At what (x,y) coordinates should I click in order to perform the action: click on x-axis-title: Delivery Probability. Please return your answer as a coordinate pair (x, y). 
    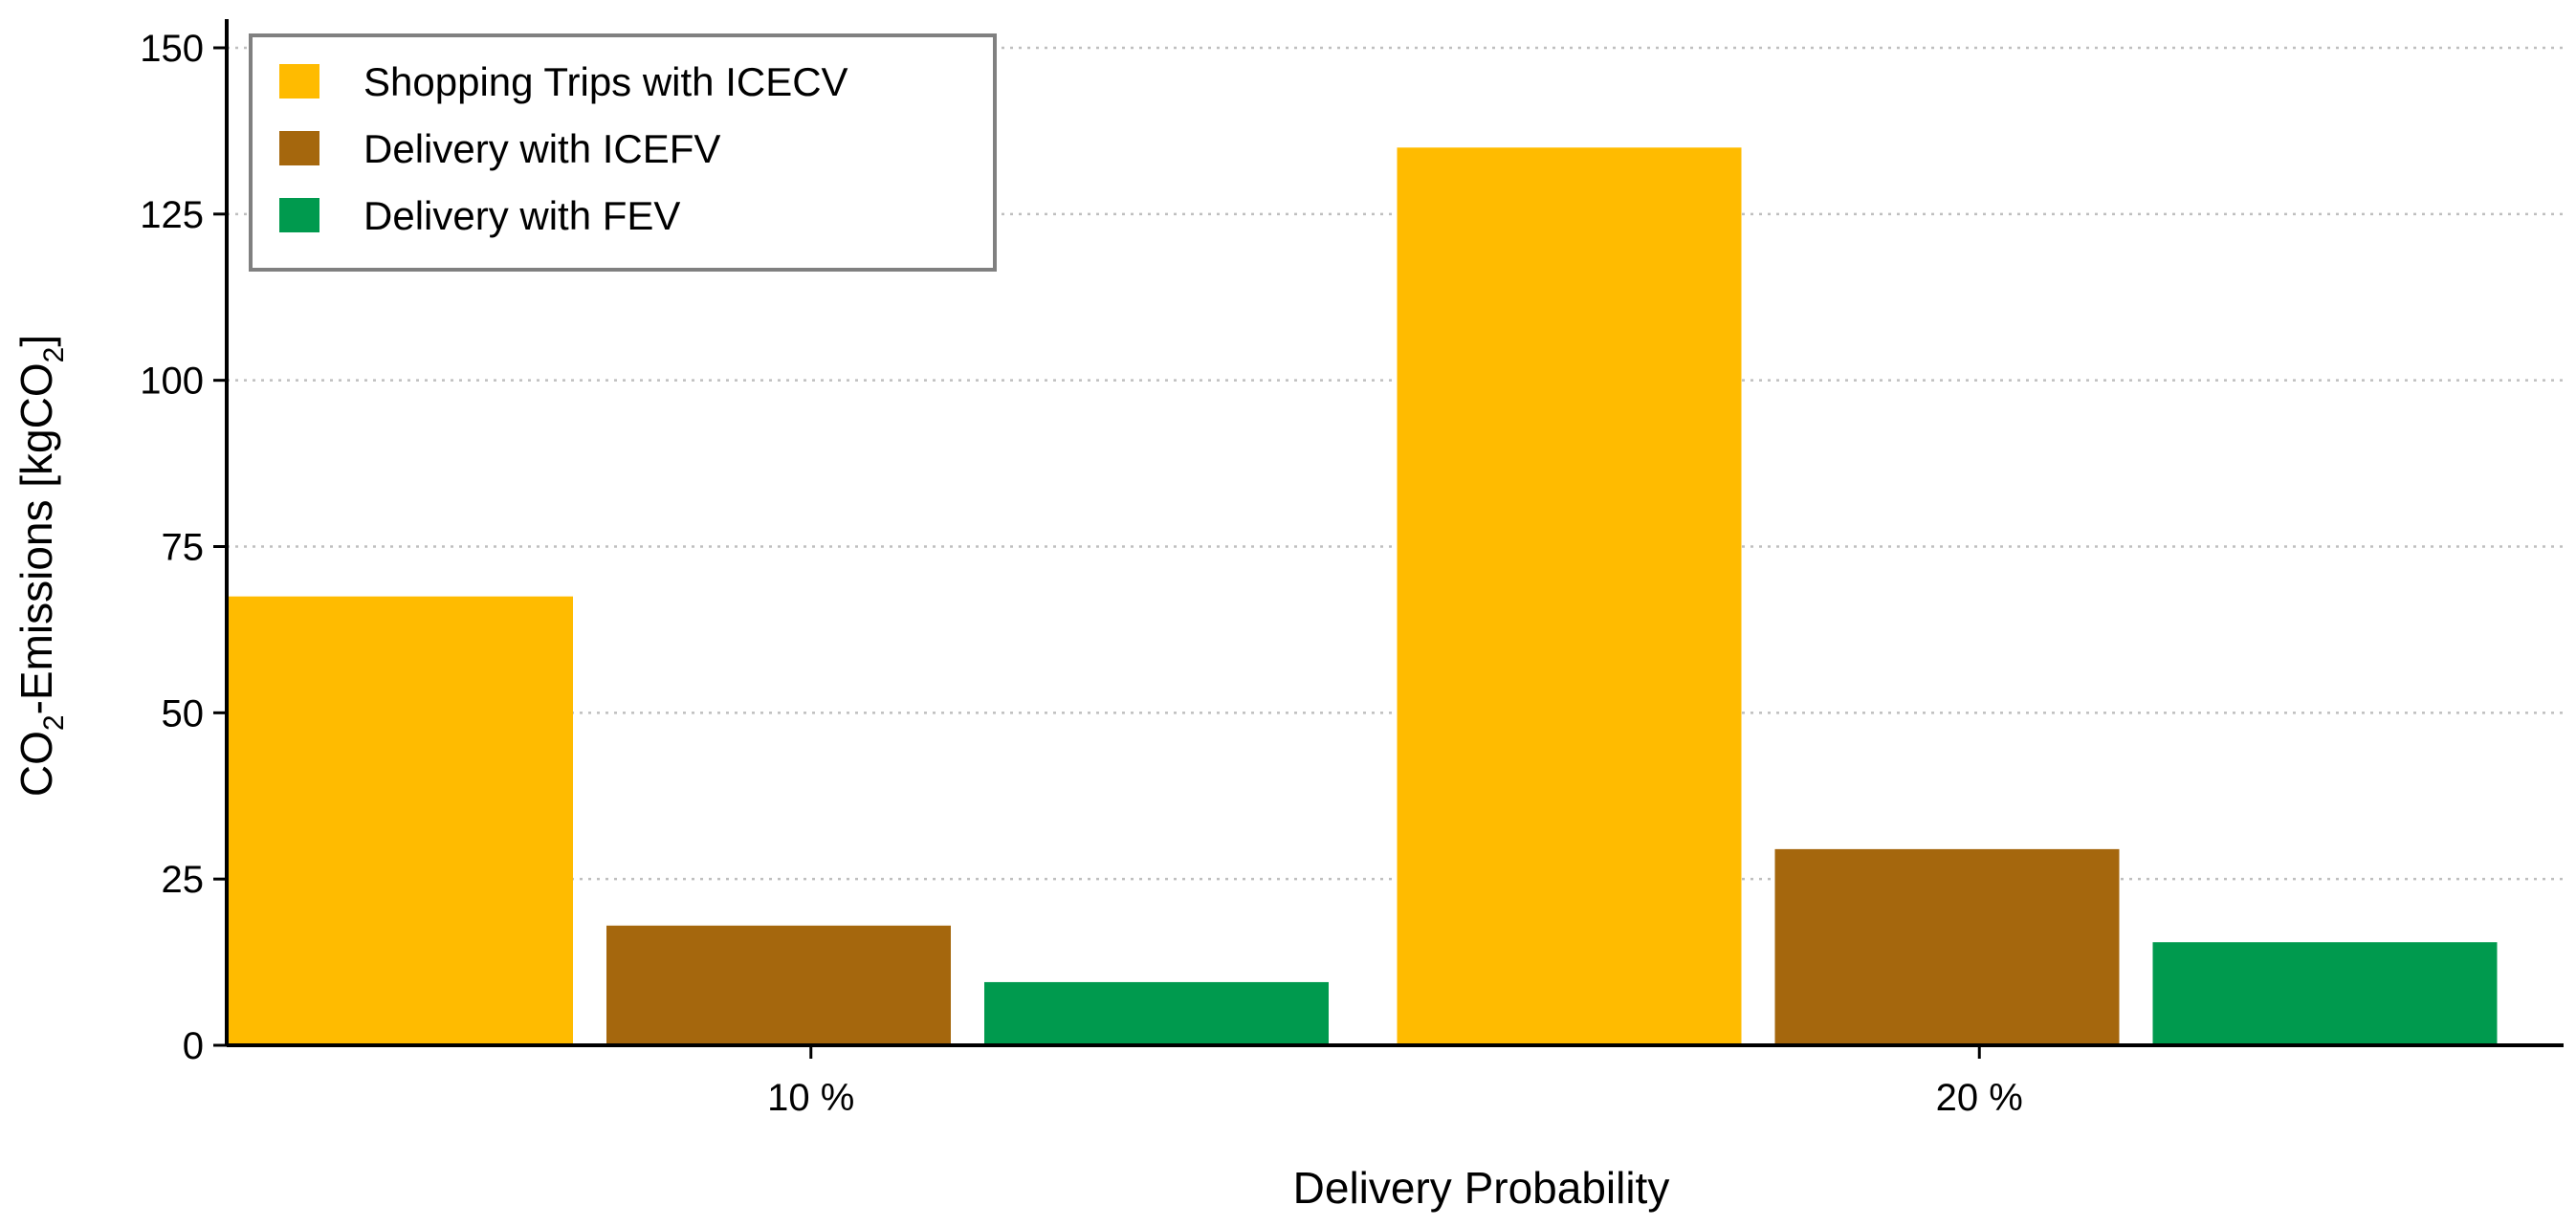
    Looking at the image, I should click on (1481, 1188).